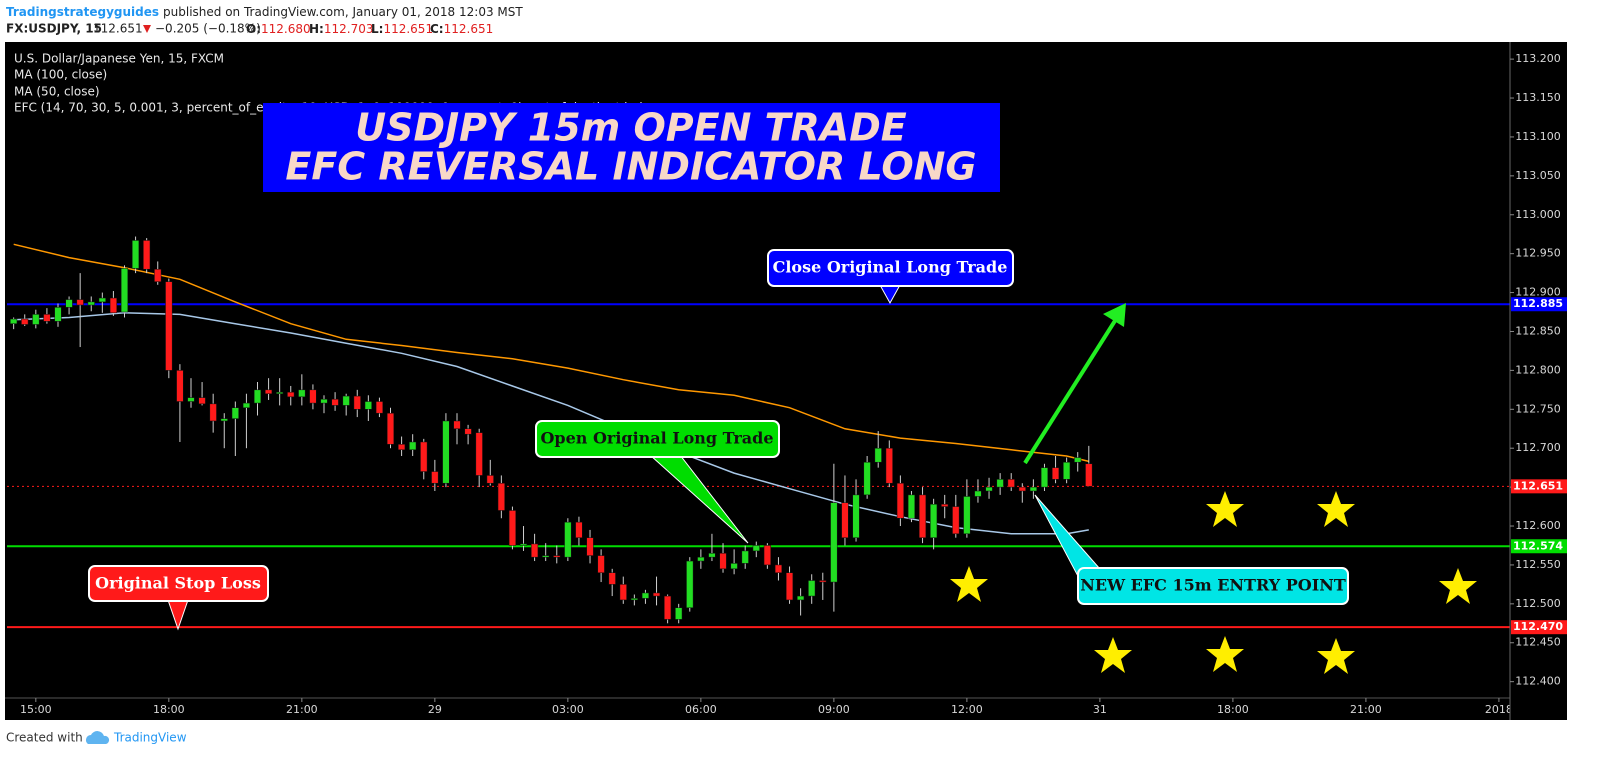 The image size is (1613, 776). I want to click on callout-text: Open Original Long Trade, so click(656, 438).